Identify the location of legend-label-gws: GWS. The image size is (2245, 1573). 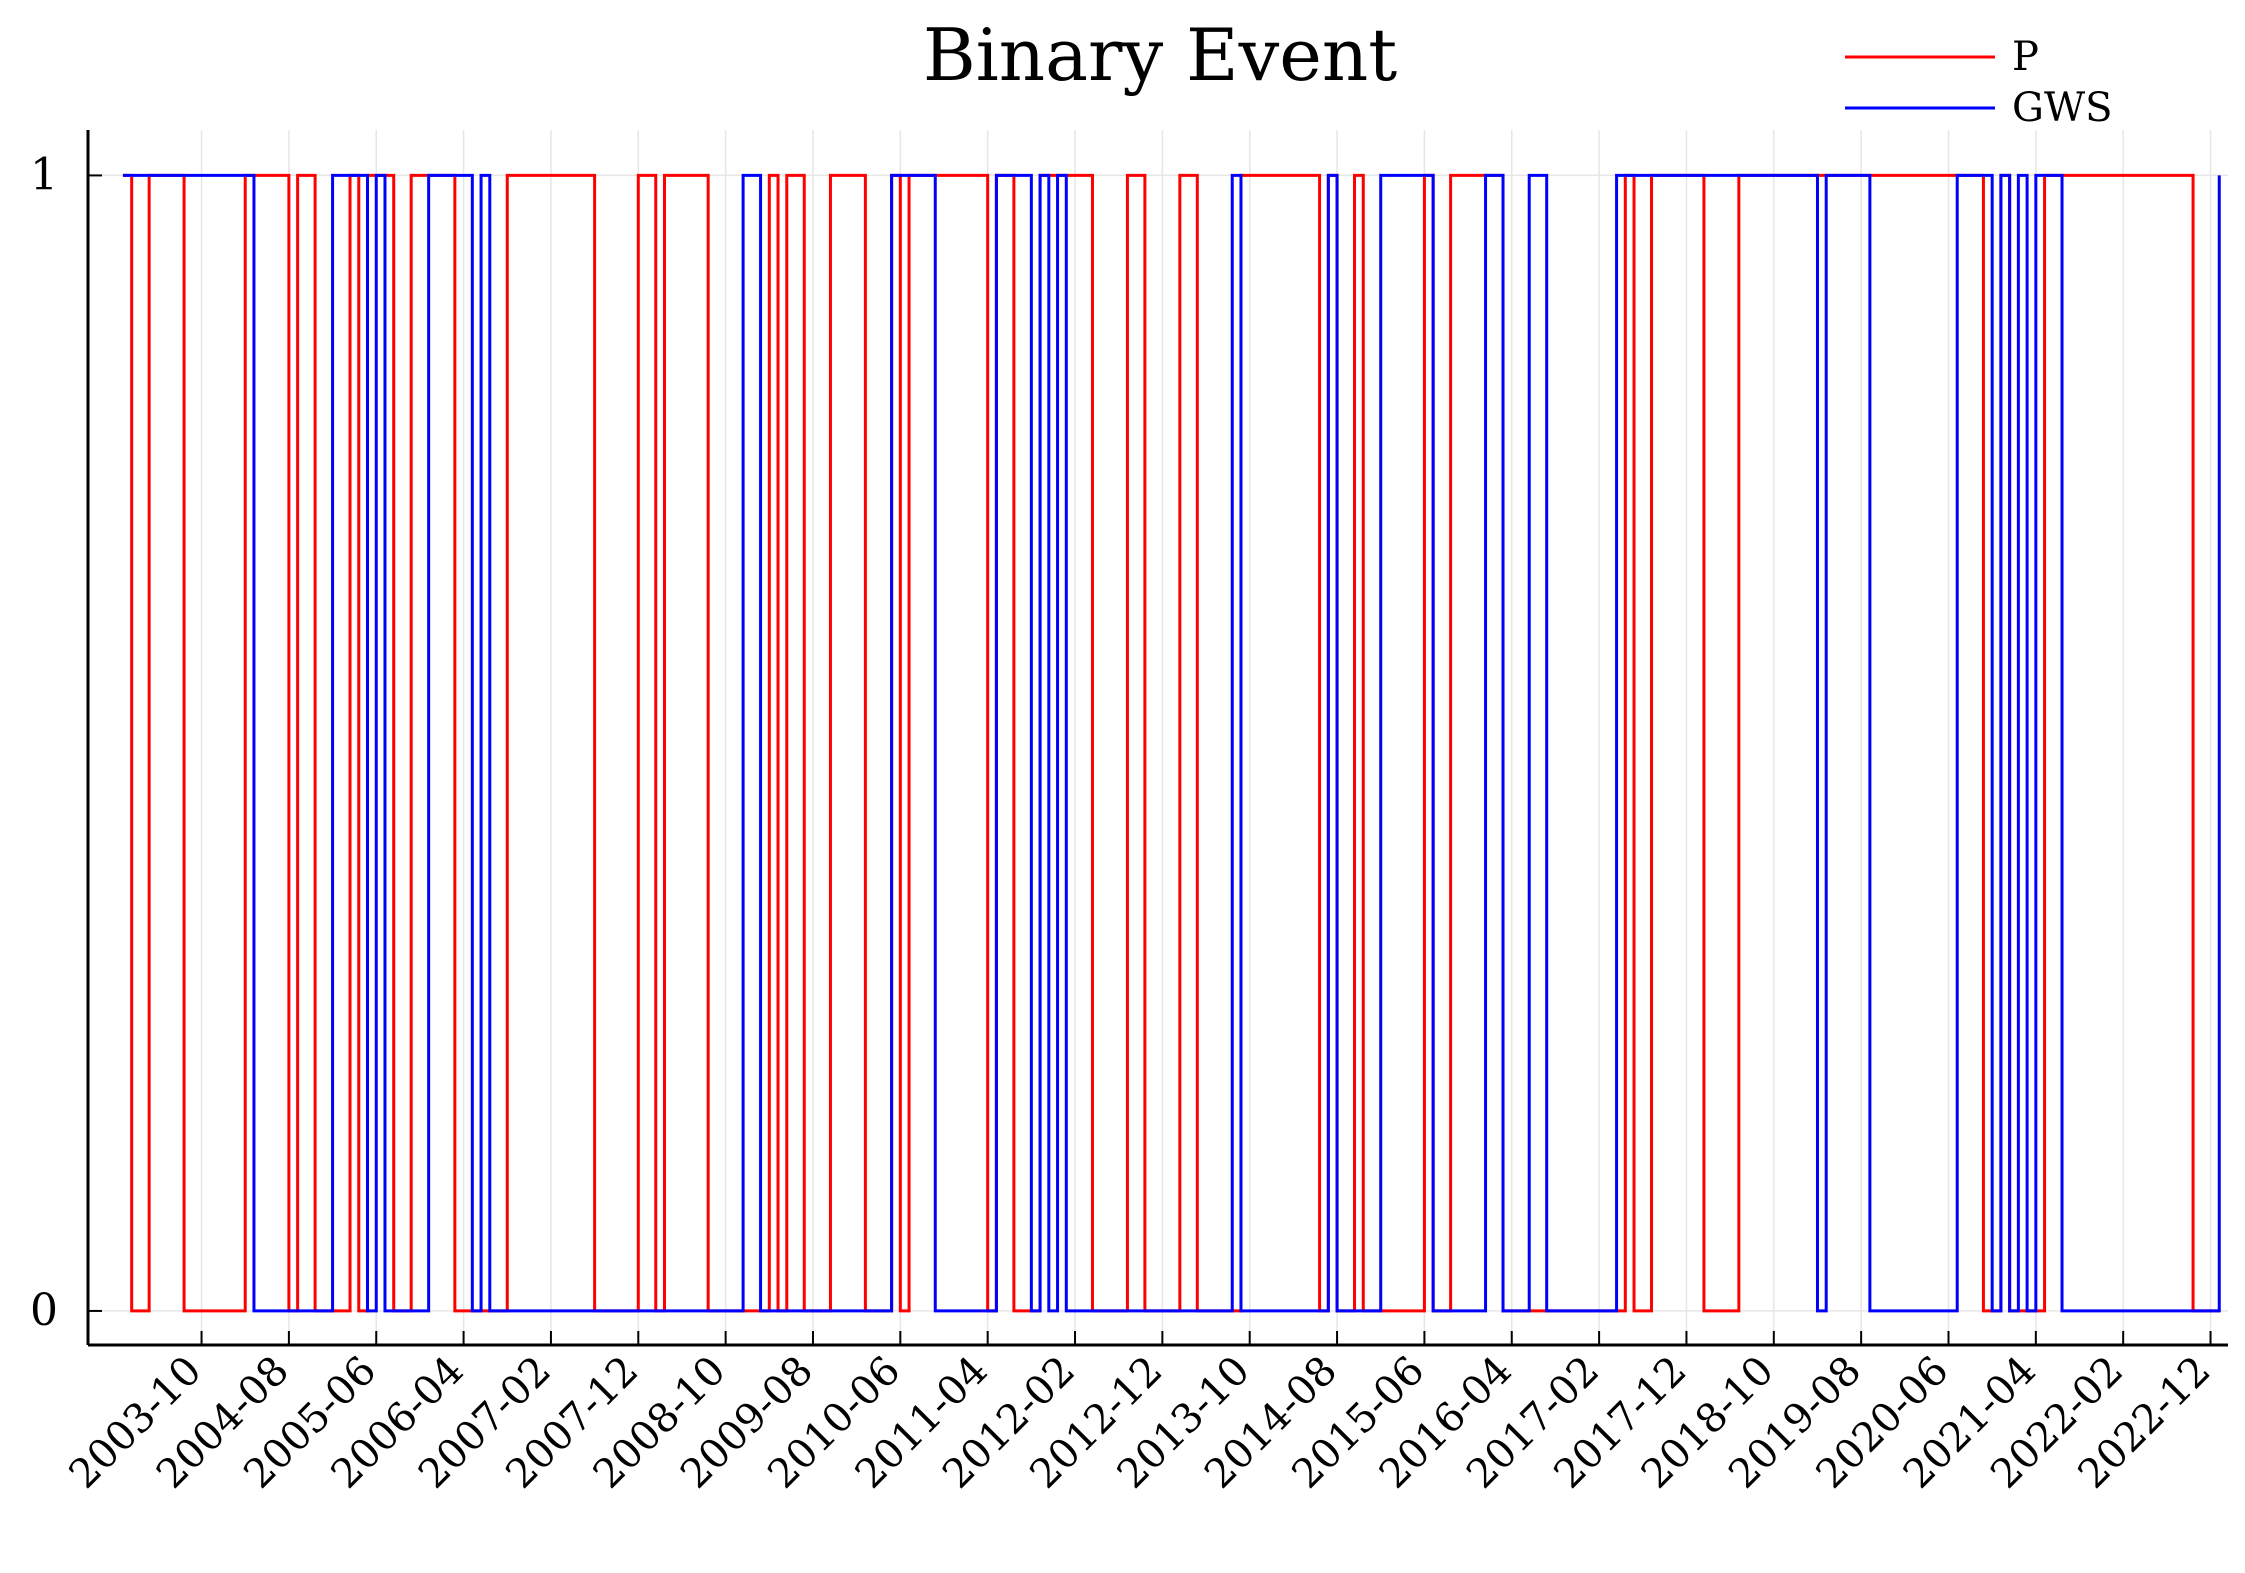
(2062, 108).